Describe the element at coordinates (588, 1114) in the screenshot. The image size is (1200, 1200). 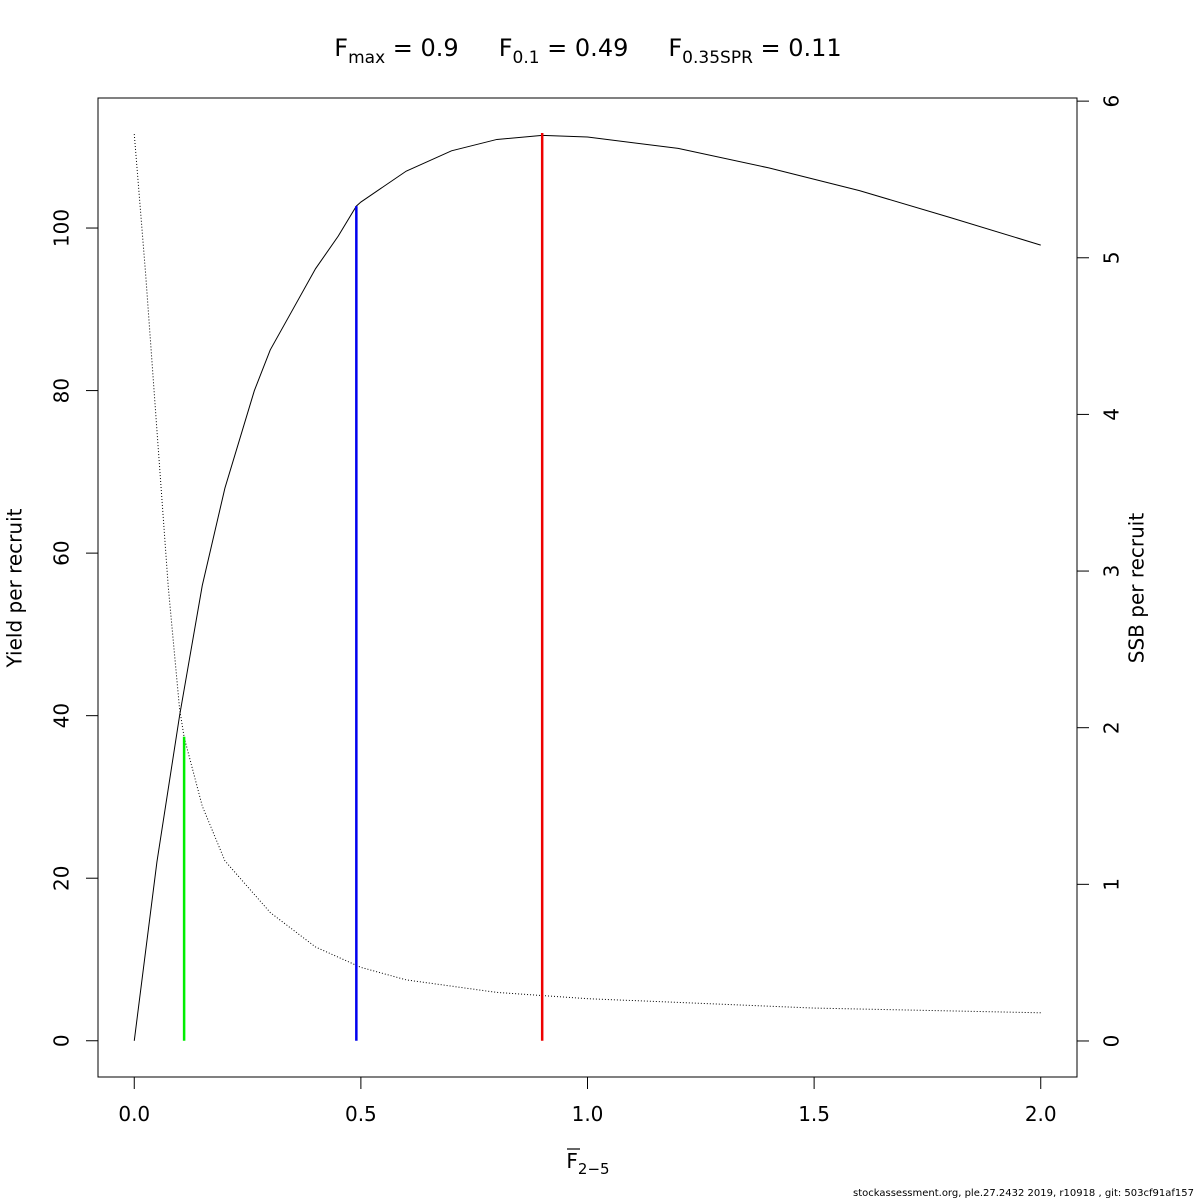
I see `x-tick-label: 1.0` at that location.